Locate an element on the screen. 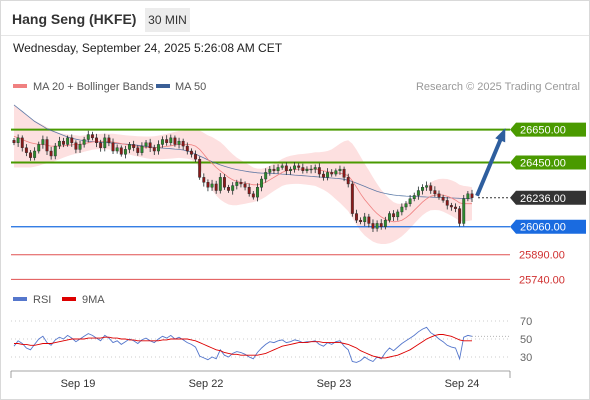  level-tag-support: 25890.00 is located at coordinates (542, 256).